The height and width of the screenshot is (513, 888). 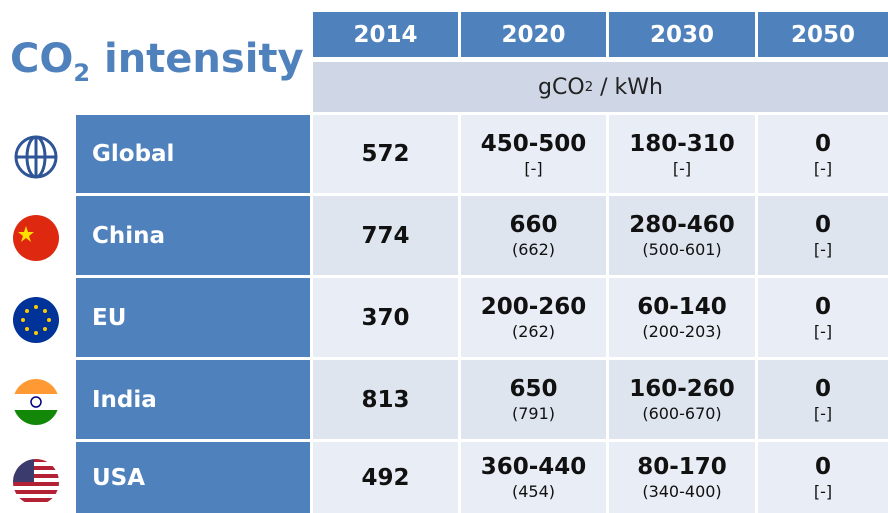 I want to click on table-cell: 450-500 [-], so click(x=533, y=154).